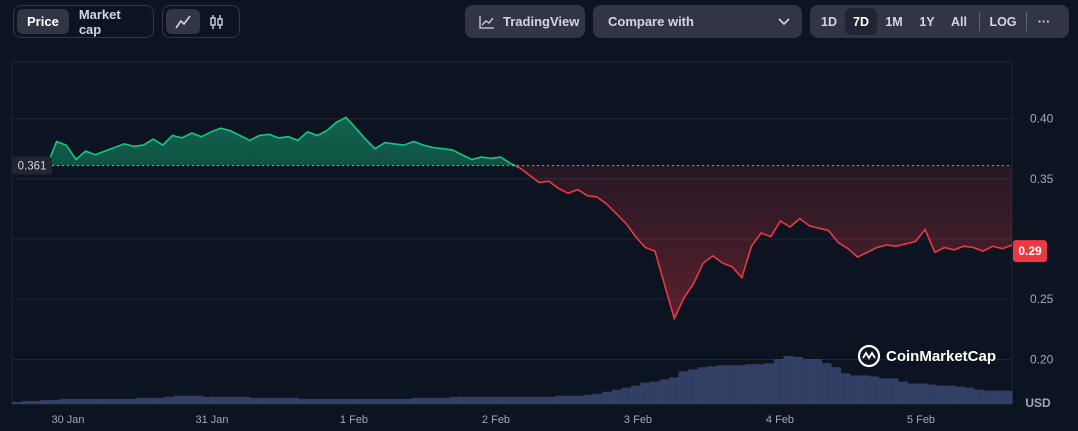  What do you see at coordinates (651, 21) in the screenshot?
I see `compare-with-label: Compare with` at bounding box center [651, 21].